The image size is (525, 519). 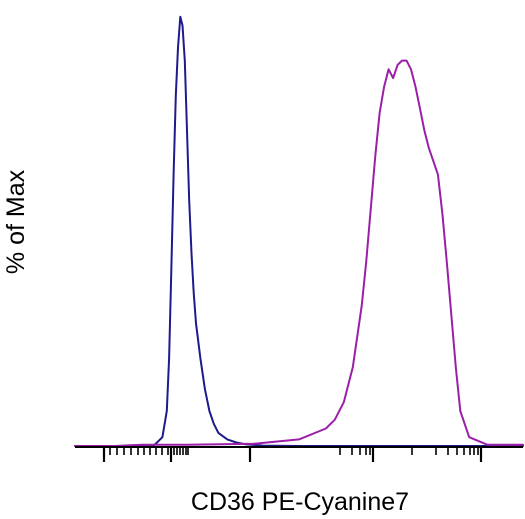 I want to click on x-axis, so click(x=299, y=454).